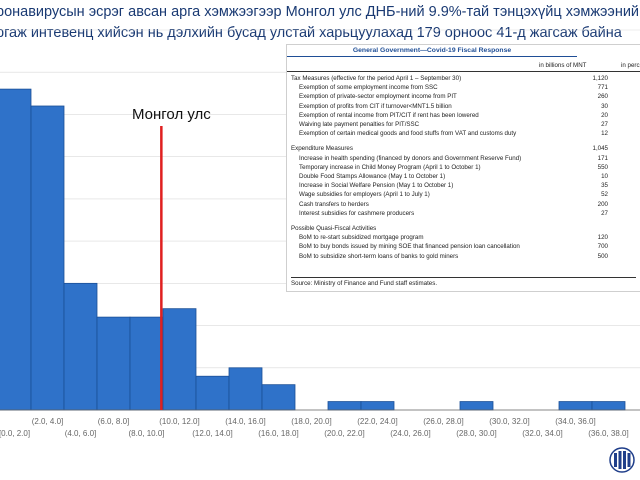 This screenshot has height=480, width=640. I want to click on table-row-value: 550, so click(602, 167).